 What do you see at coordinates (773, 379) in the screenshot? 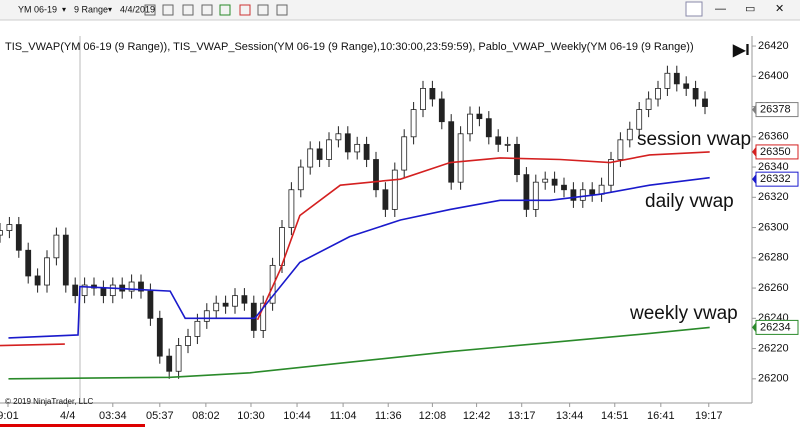
I see `y-tick-label: 26200` at bounding box center [773, 379].